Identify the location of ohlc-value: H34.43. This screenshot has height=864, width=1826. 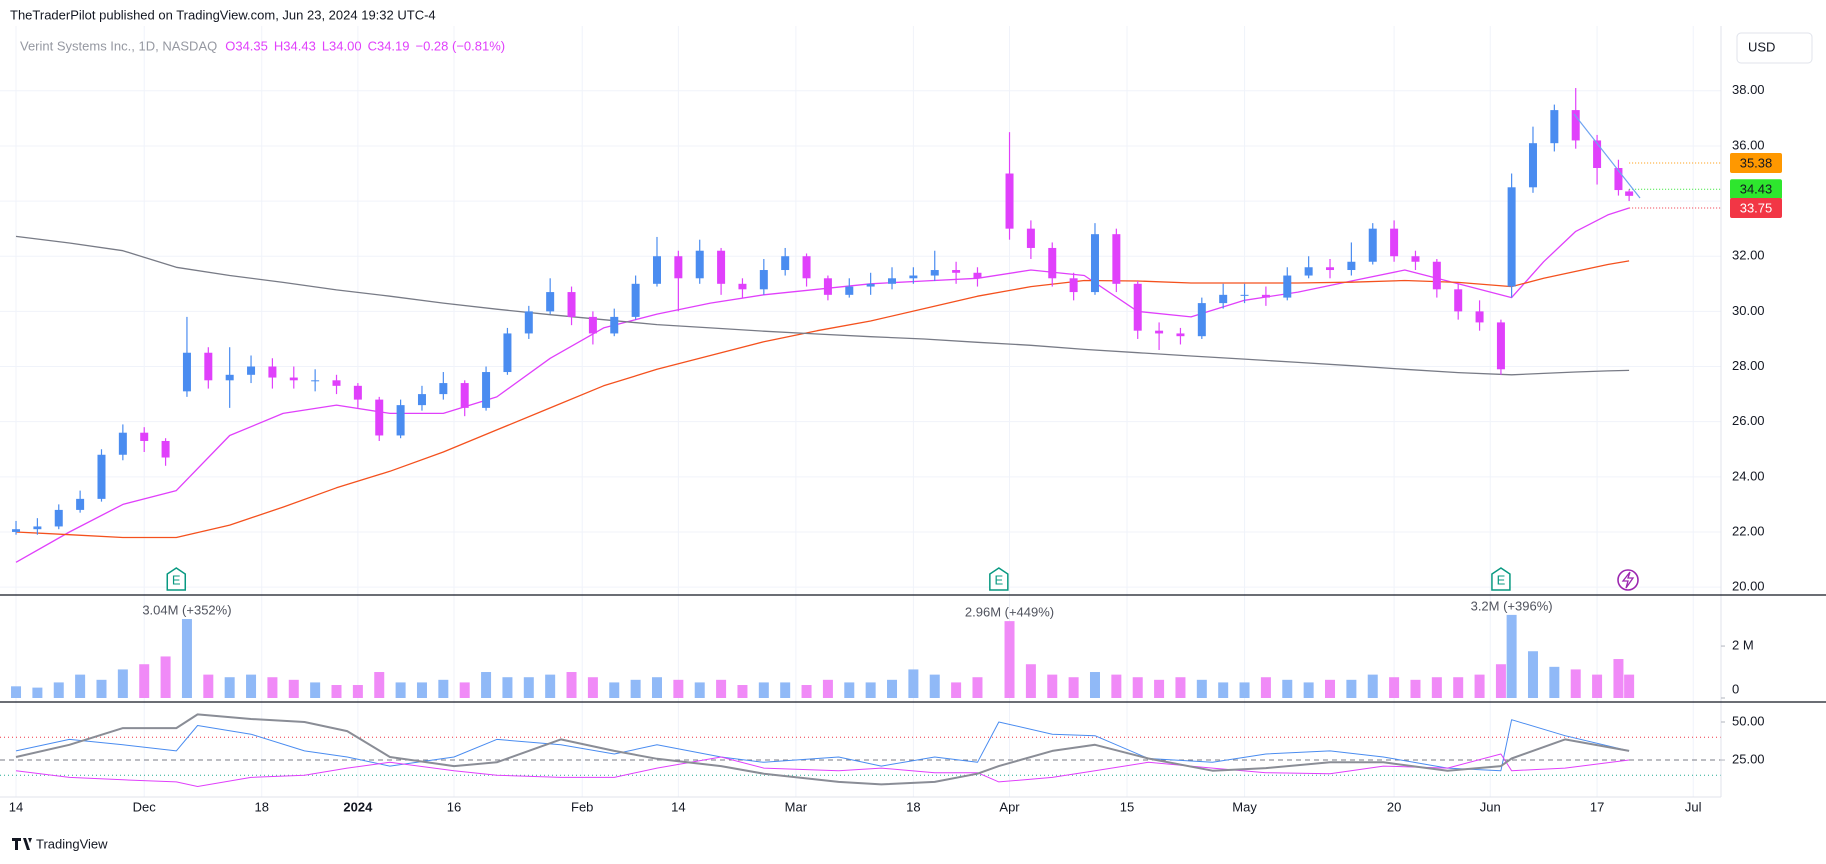
(295, 45).